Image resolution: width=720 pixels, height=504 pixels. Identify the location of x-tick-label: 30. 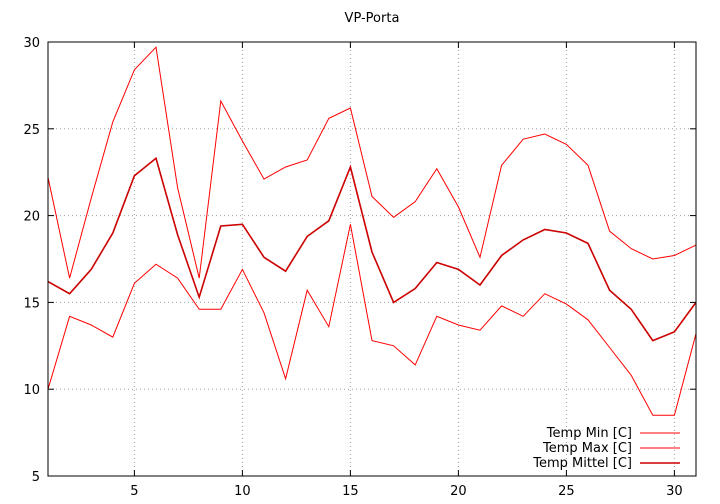
(674, 491).